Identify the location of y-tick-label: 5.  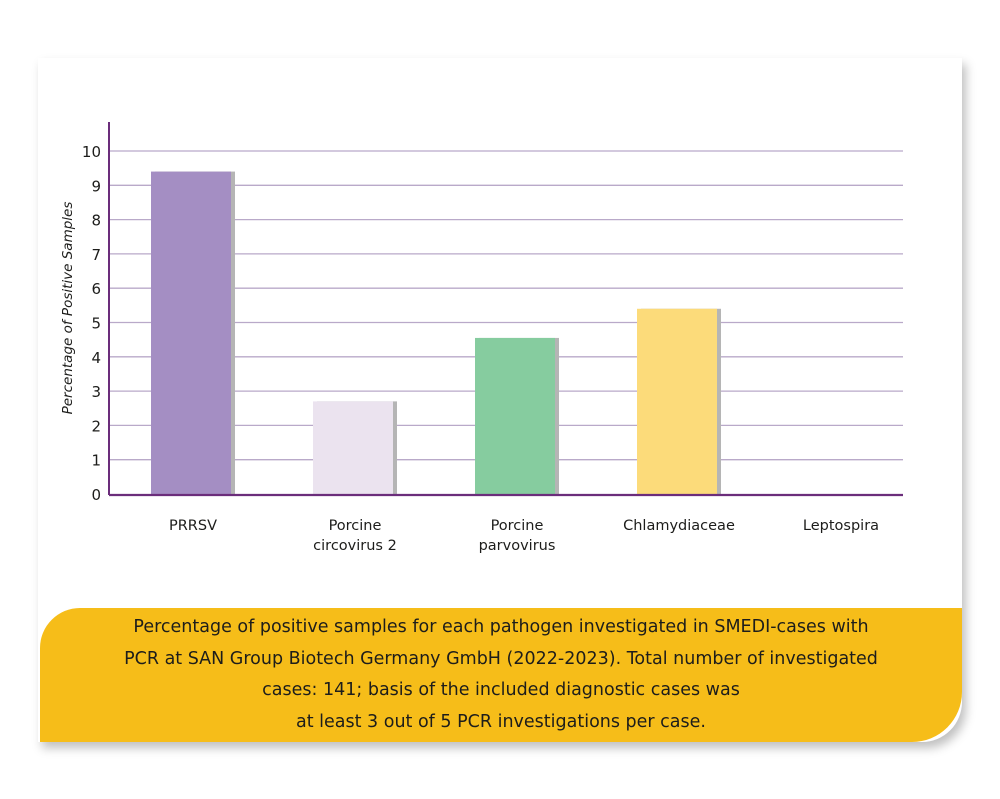
(96, 324).